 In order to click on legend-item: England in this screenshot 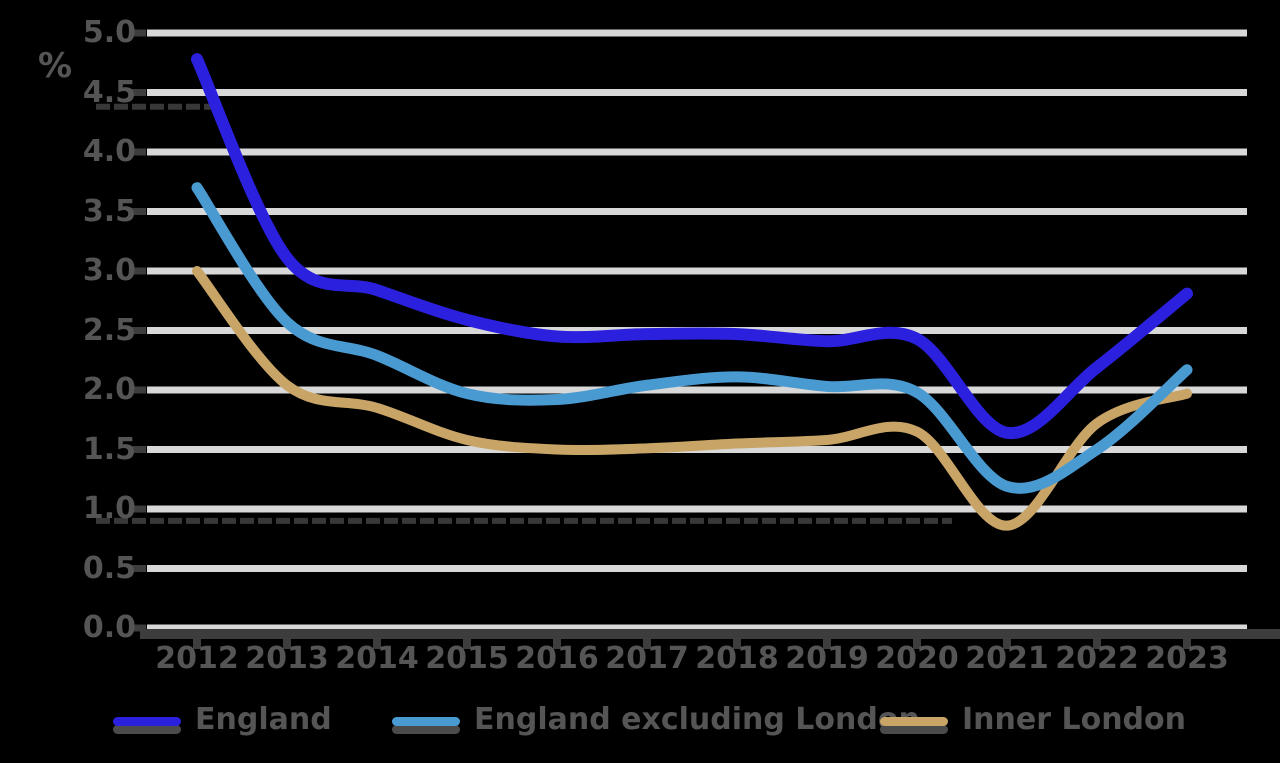, I will do `click(222, 719)`.